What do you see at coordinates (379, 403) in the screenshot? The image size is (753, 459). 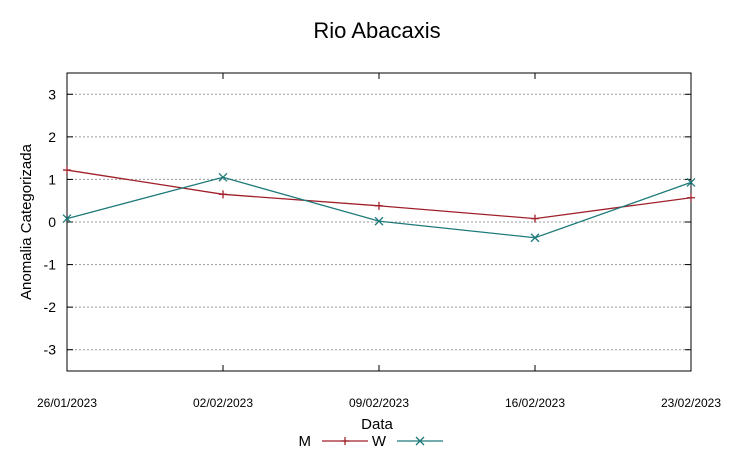 I see `x-tick-label: 09/02/2023` at bounding box center [379, 403].